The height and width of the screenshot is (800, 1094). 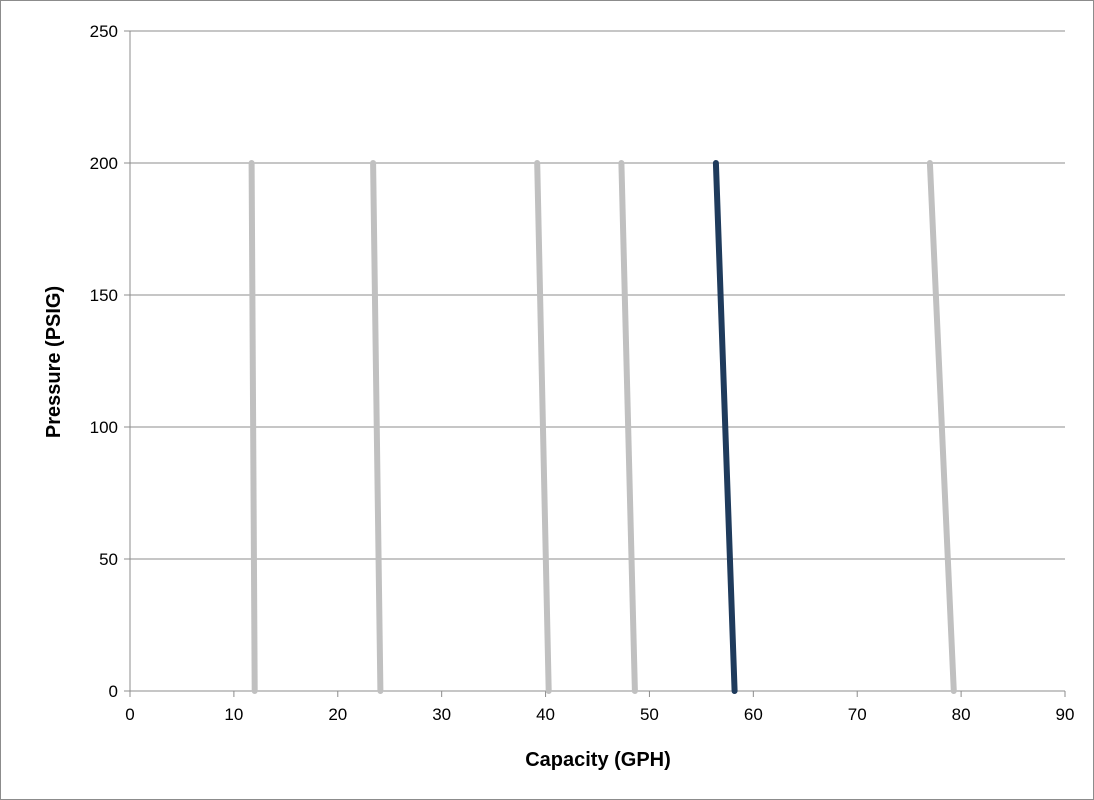 I want to click on x-tick-label: 70, so click(x=857, y=714).